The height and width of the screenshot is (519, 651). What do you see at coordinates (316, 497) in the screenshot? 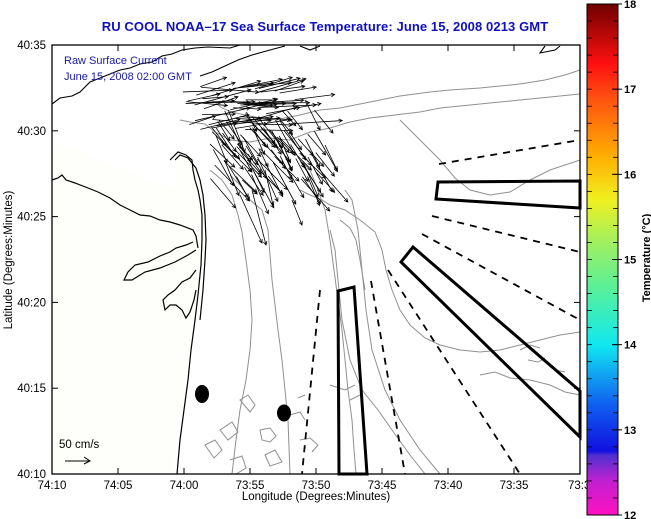
I see `x-axis-label: Longitude (Degrees:Minutes)` at bounding box center [316, 497].